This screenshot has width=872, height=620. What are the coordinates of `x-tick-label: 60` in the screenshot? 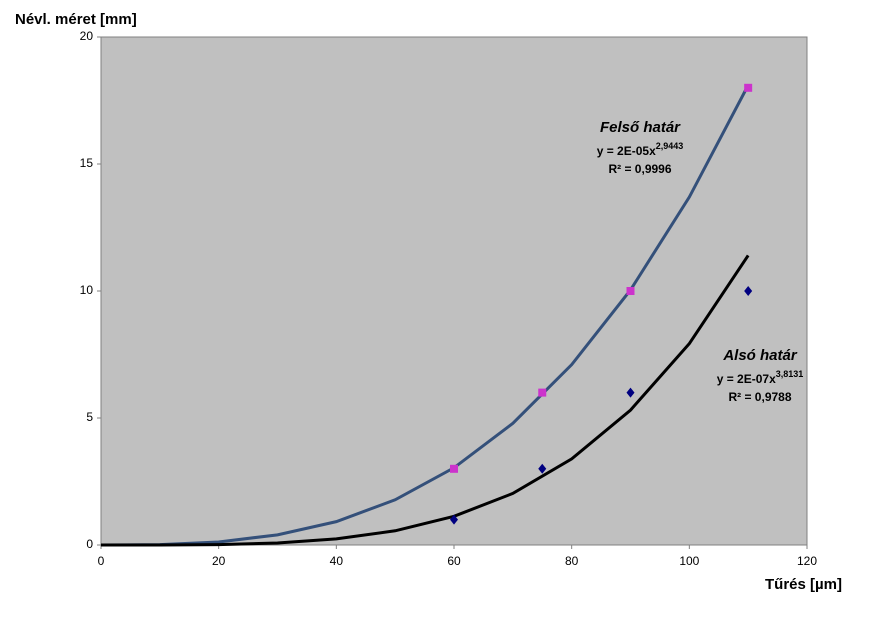 It's located at (454, 561).